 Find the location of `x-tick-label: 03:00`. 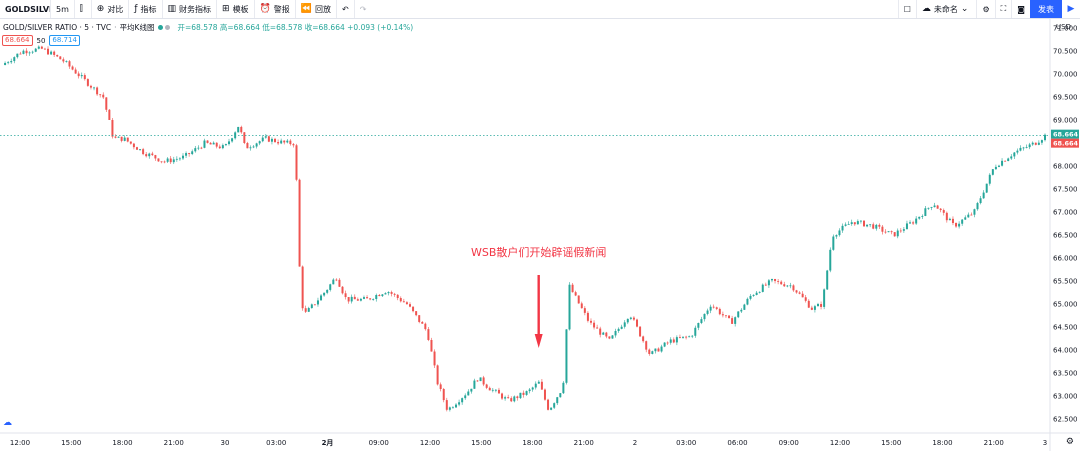

x-tick-label: 03:00 is located at coordinates (276, 443).